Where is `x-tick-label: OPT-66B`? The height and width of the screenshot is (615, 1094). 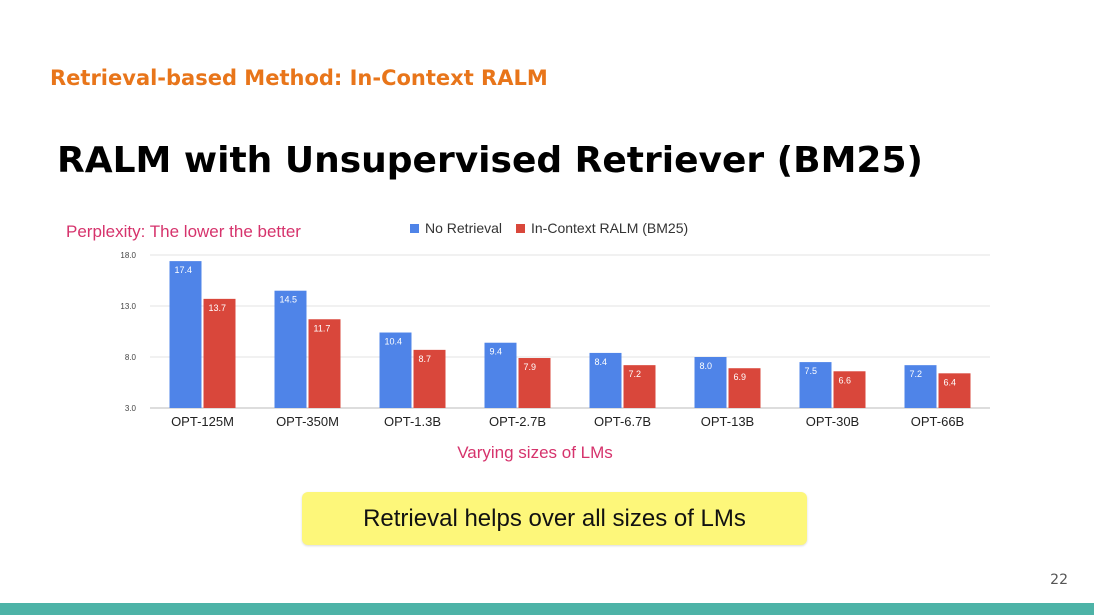
x-tick-label: OPT-66B is located at coordinates (937, 421).